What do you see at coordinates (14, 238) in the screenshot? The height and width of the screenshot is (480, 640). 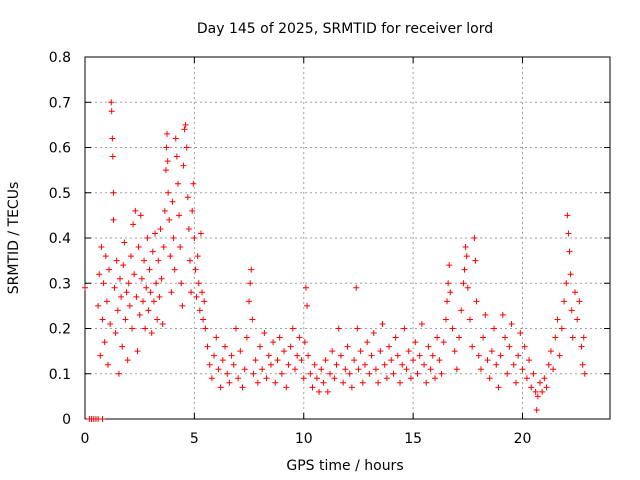 I see `y-axis-label: SRMTID / TECUs` at bounding box center [14, 238].